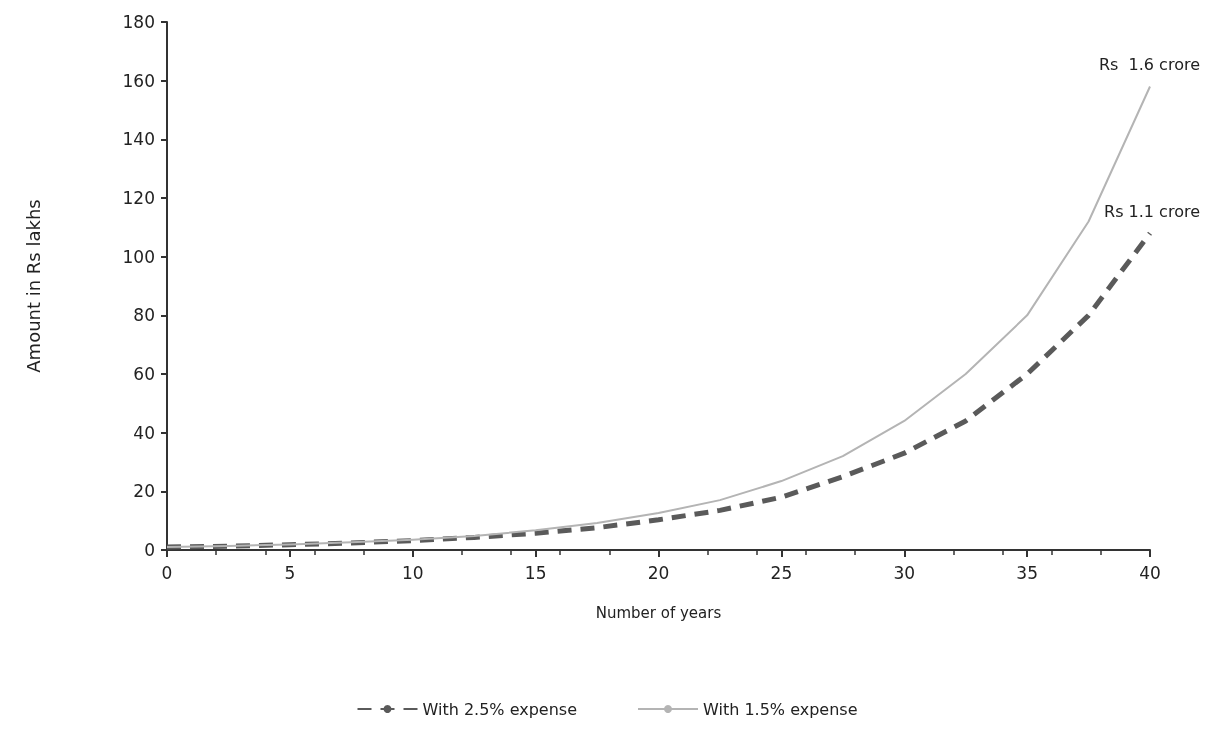 Image resolution: width=1214 pixels, height=732 pixels. Describe the element at coordinates (1150, 572) in the screenshot. I see `x-tick-label: 40` at that location.